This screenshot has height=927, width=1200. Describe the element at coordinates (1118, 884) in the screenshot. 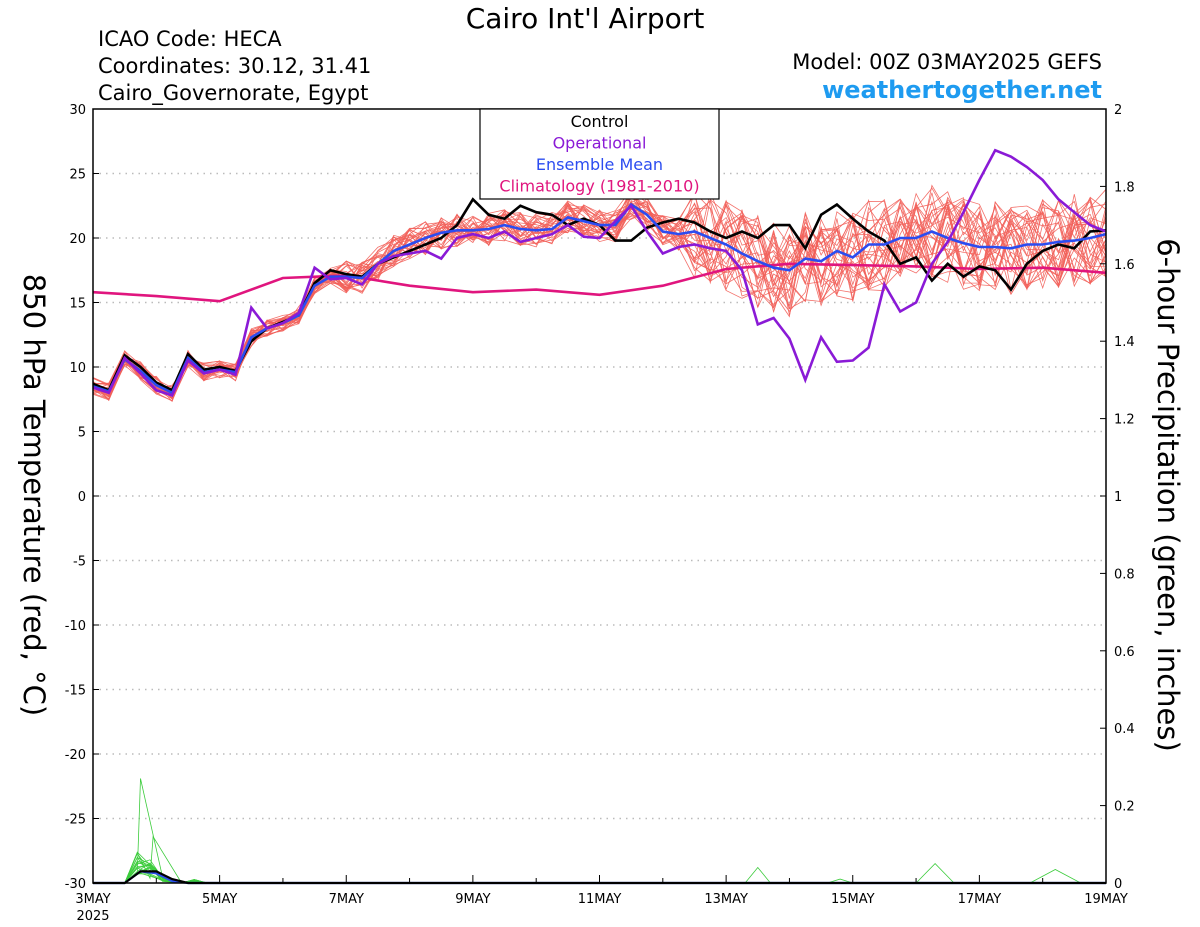

I see `y2-tick-label: 0` at that location.